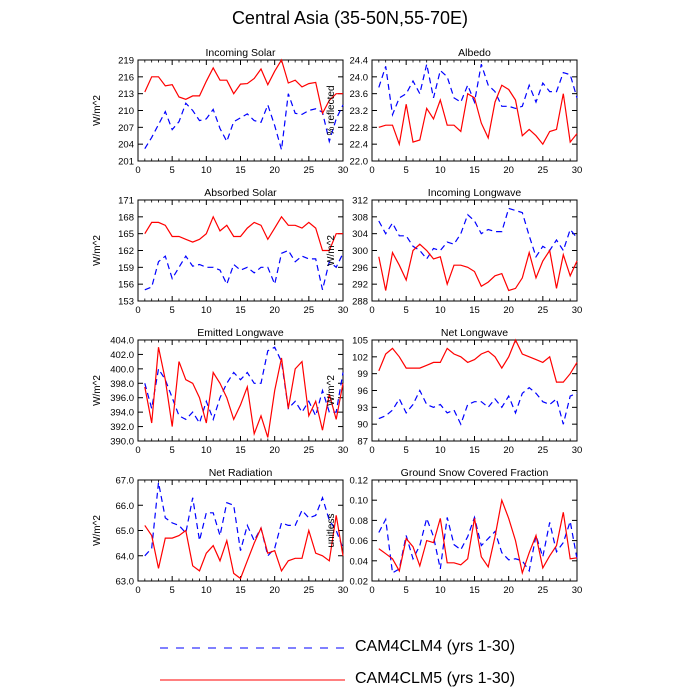 Image resolution: width=700 pixels, height=700 pixels. I want to click on panel-incoming-solar-title: Incoming Solar, so click(240, 53).